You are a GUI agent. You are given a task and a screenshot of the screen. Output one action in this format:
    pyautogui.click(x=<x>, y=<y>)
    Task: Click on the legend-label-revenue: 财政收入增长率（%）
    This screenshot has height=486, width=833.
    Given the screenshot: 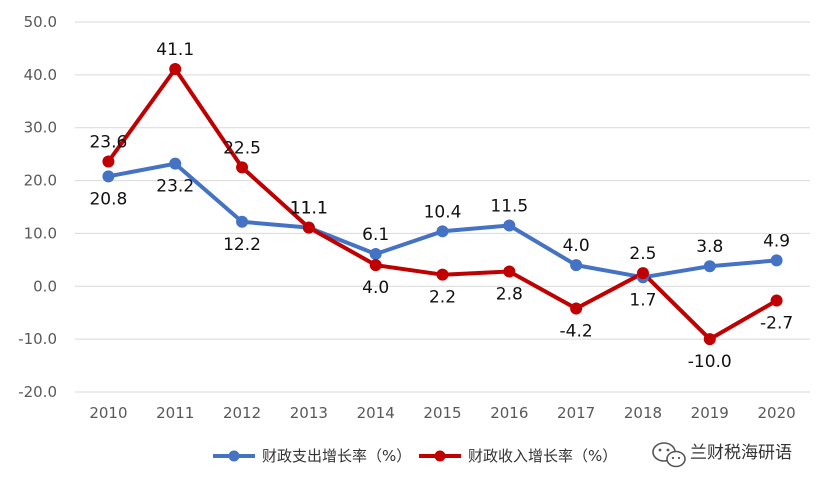 What is the action you would take?
    pyautogui.click(x=542, y=456)
    